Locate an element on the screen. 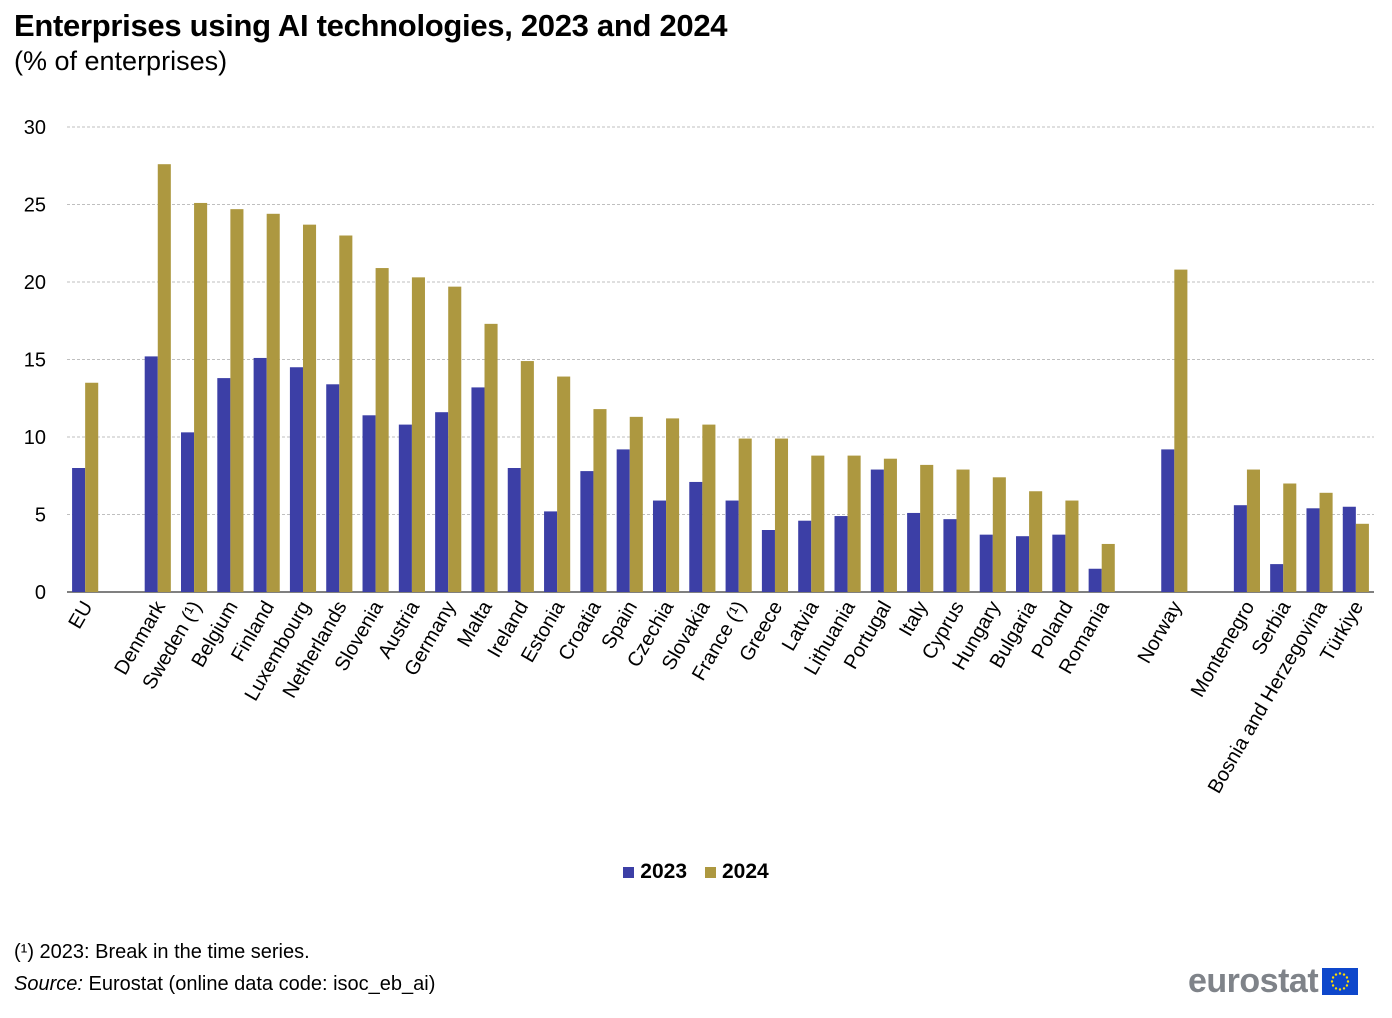 Image resolution: width=1392 pixels, height=1018 pixels. y-tick-label-20: 20 is located at coordinates (35, 283).